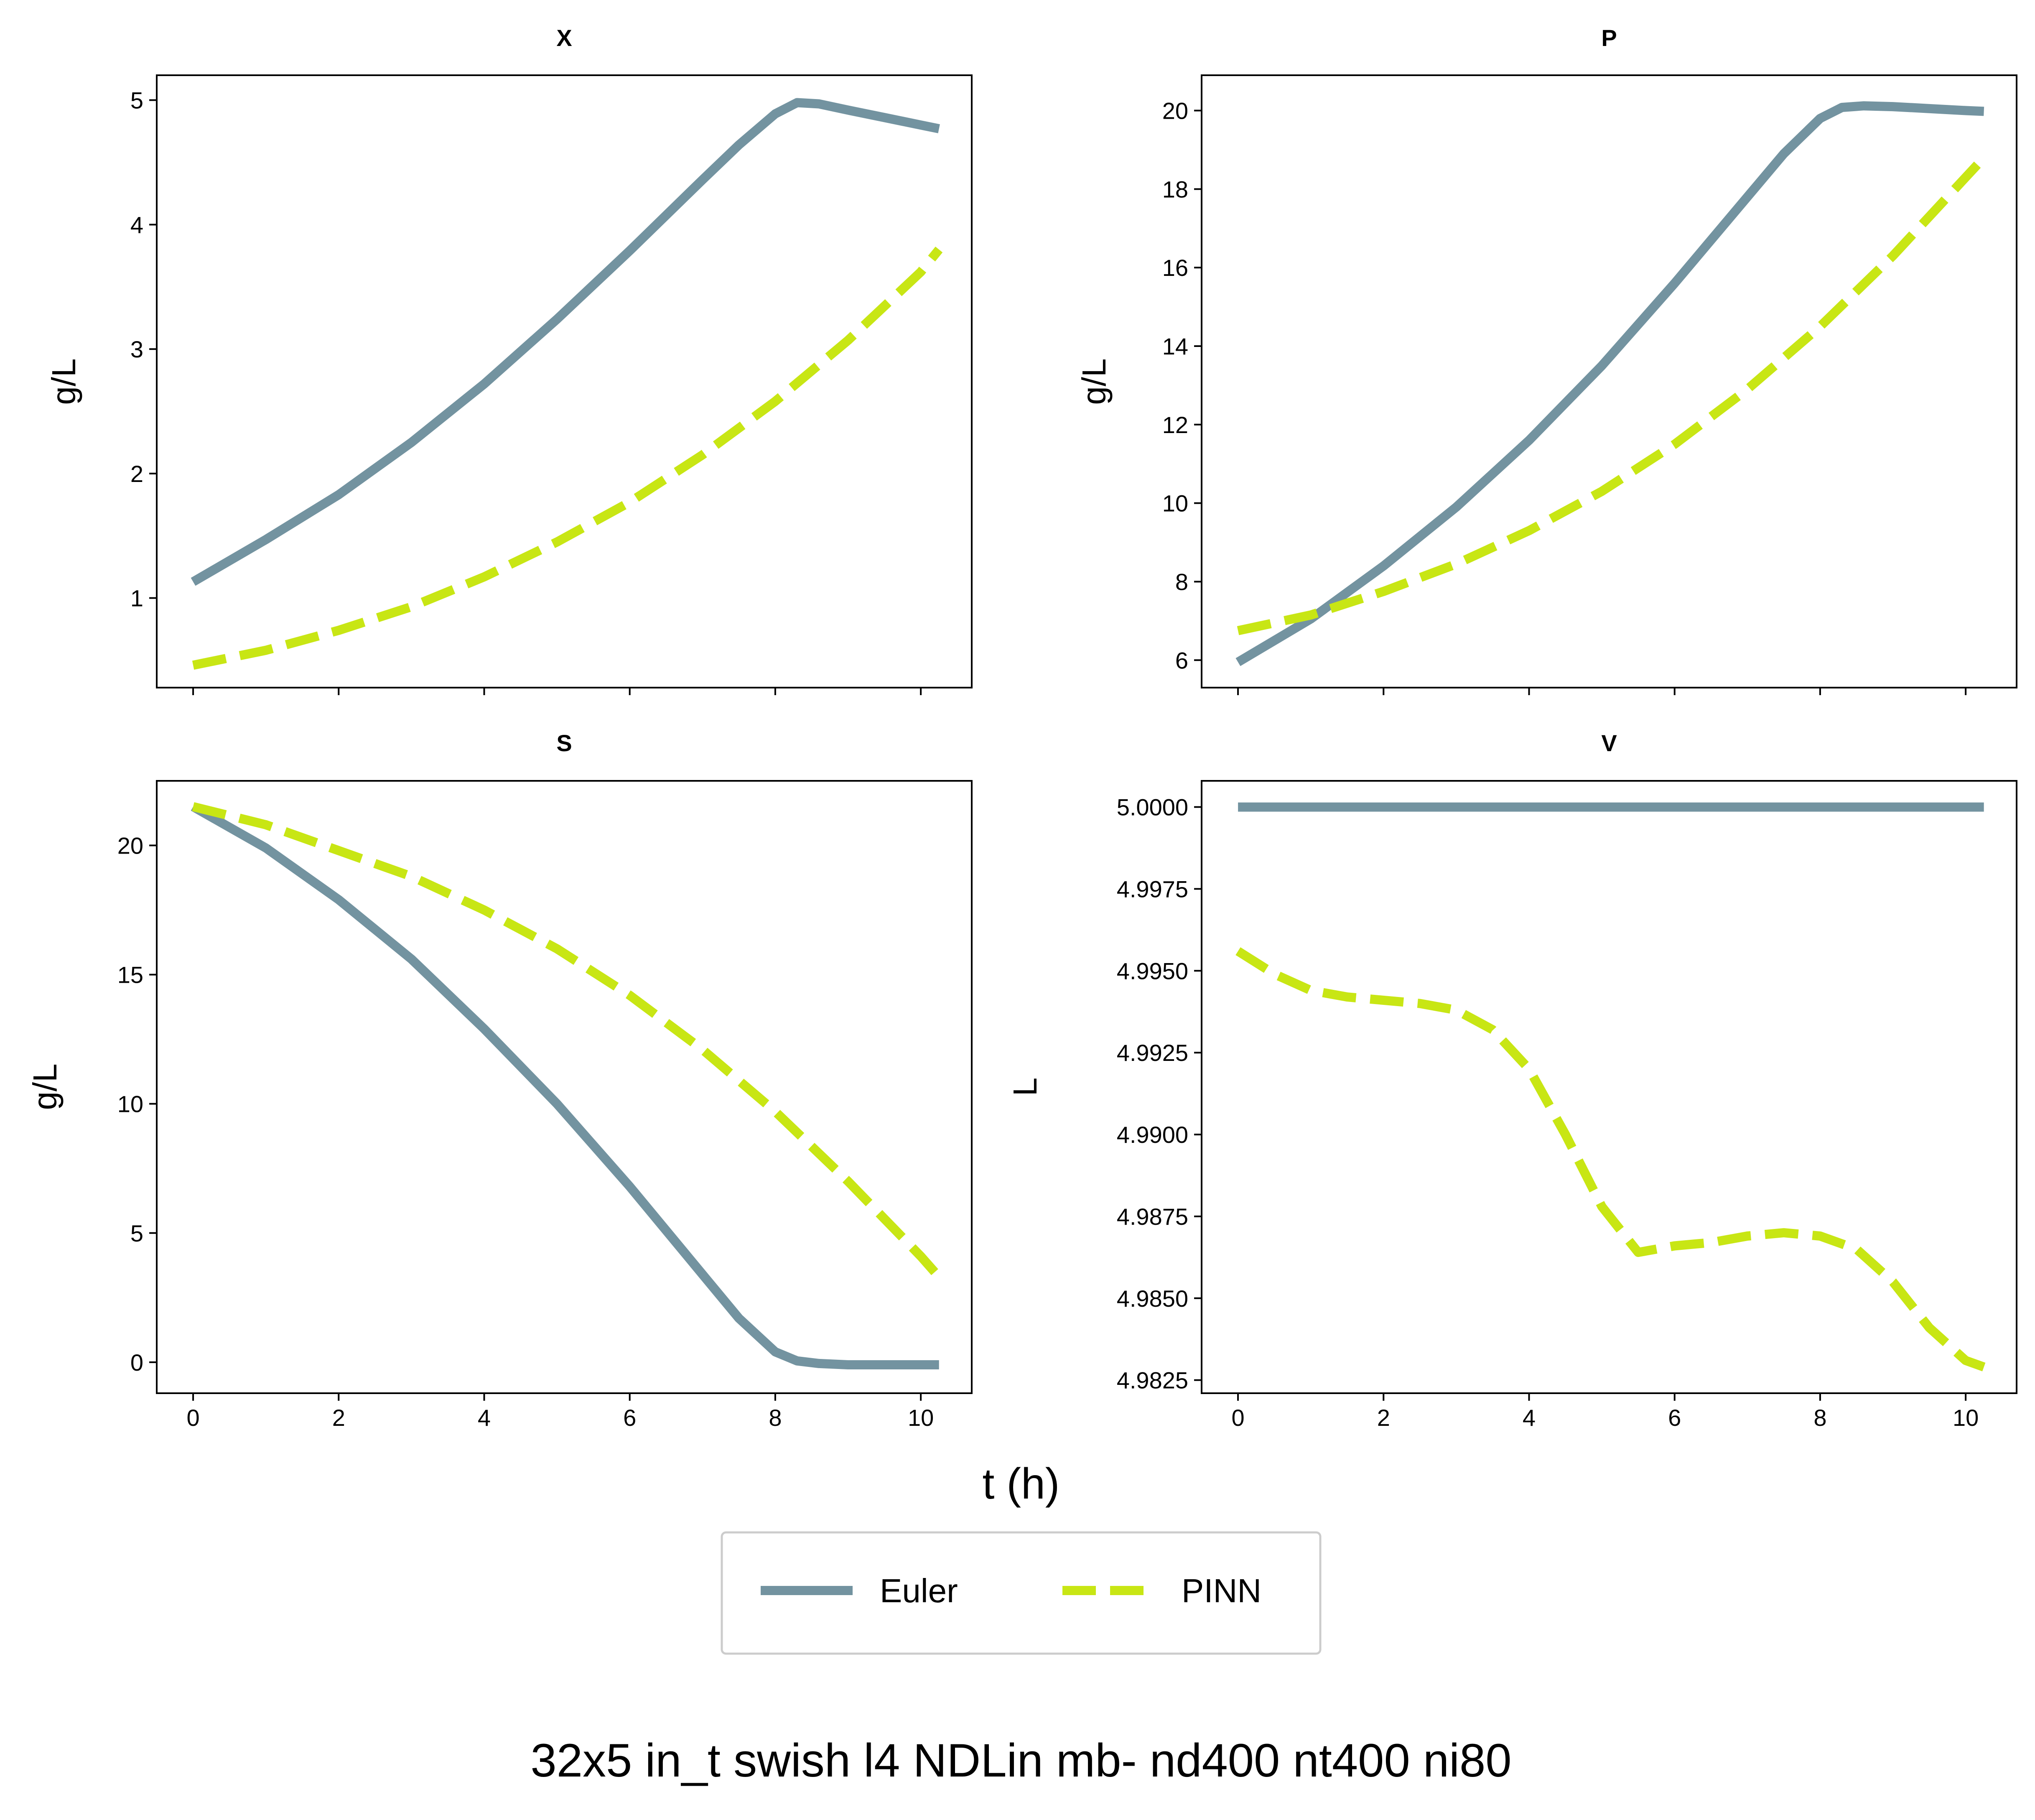  I want to click on y-tick-label: 15, so click(130, 975).